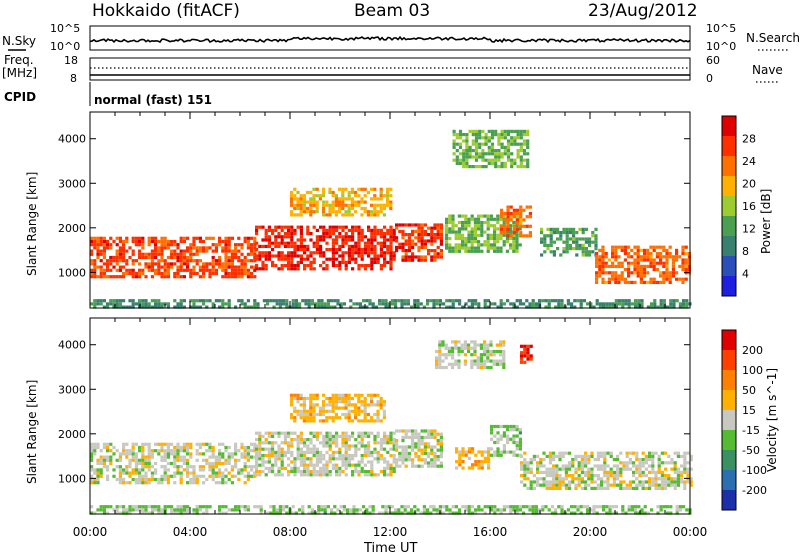  I want to click on nsky-tick-bottom: 10^0, so click(65, 46).